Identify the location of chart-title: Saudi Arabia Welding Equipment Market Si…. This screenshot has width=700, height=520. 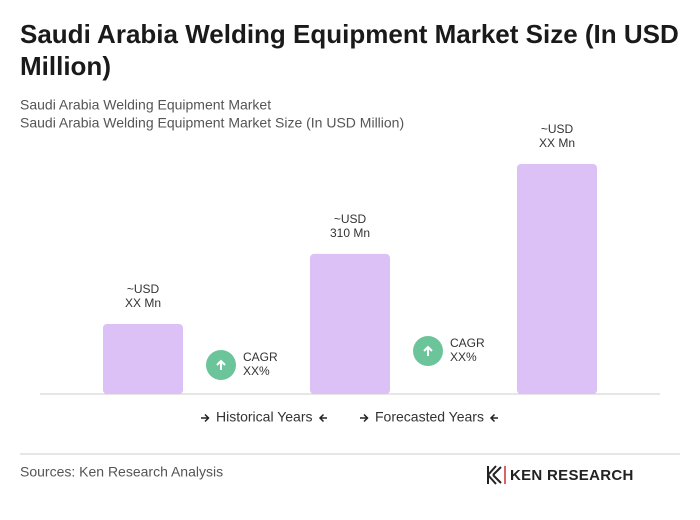
(349, 50).